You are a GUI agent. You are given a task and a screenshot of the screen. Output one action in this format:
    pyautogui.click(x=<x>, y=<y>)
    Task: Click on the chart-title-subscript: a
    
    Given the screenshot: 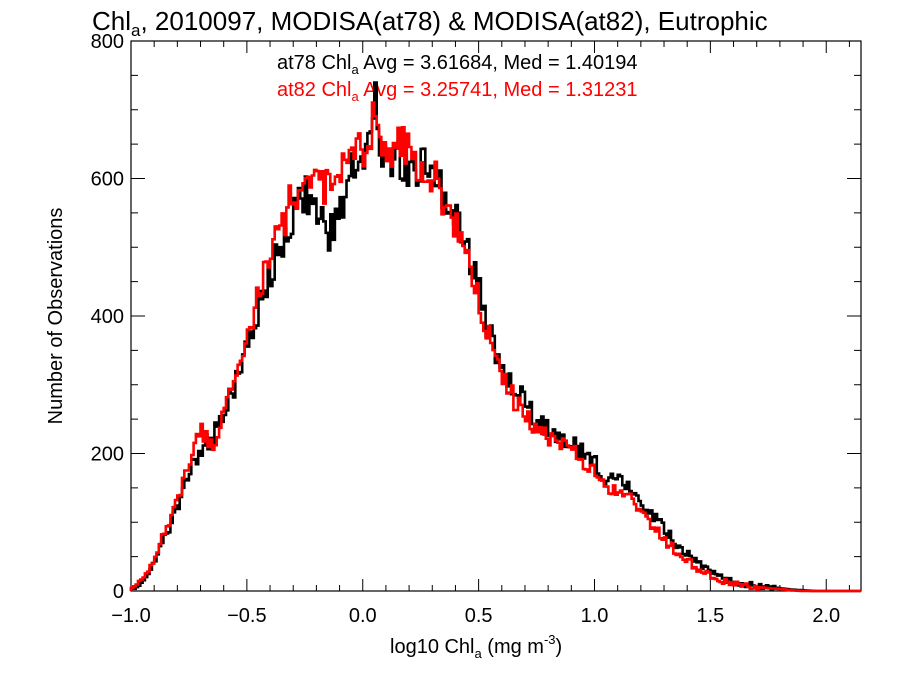 What is the action you would take?
    pyautogui.click(x=136, y=30)
    